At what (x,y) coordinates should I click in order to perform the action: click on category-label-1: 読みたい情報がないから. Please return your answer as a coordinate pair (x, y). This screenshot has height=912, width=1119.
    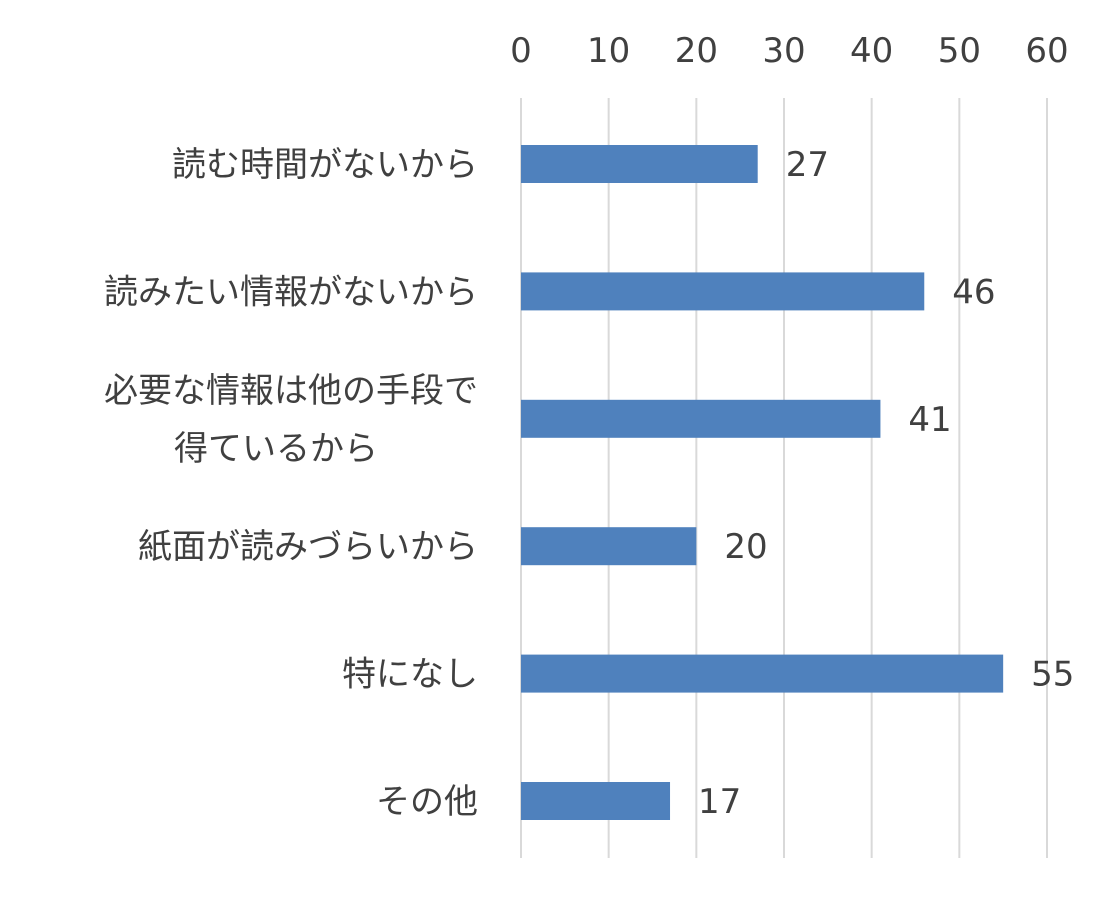
    Looking at the image, I should click on (291, 292).